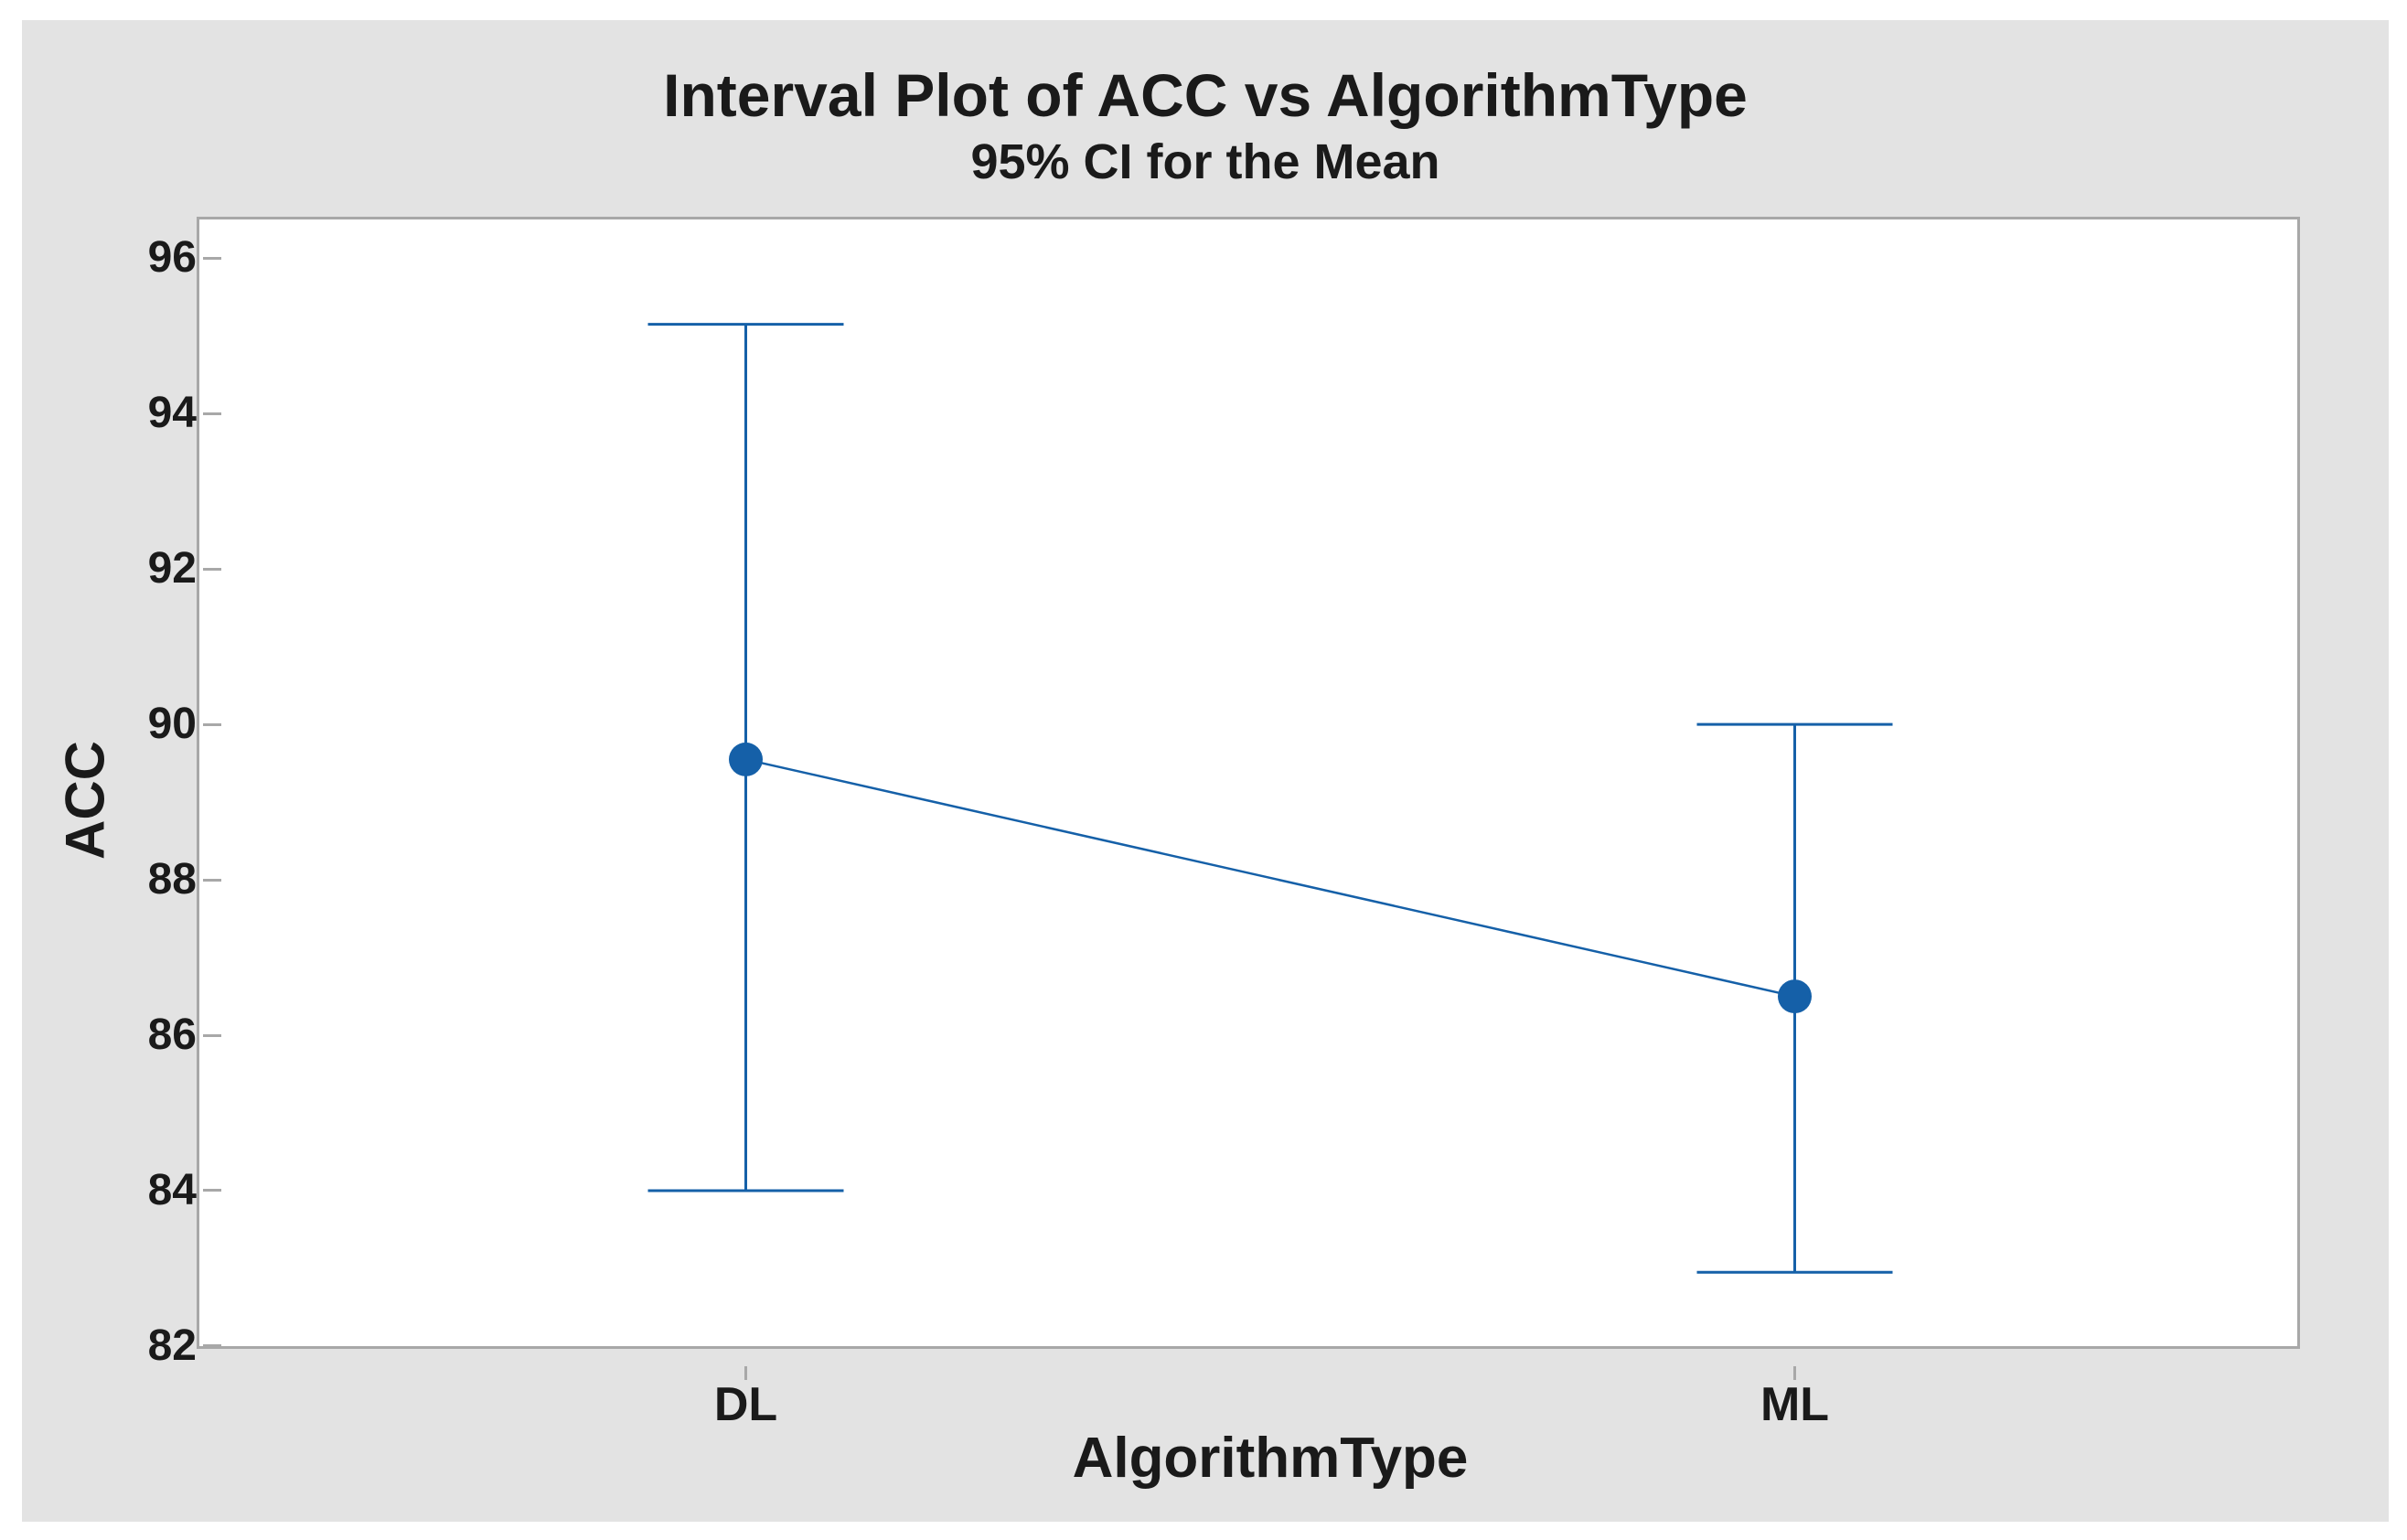  Describe the element at coordinates (85, 800) in the screenshot. I see `y-axis-title-text: ACC` at that location.